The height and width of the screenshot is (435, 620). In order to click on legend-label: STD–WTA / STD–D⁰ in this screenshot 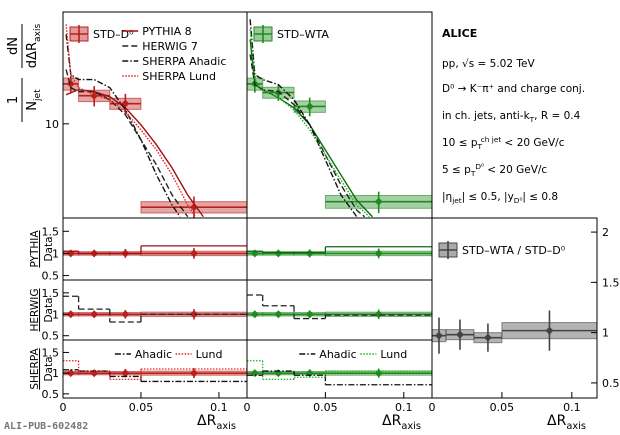, I will do `click(514, 250)`.